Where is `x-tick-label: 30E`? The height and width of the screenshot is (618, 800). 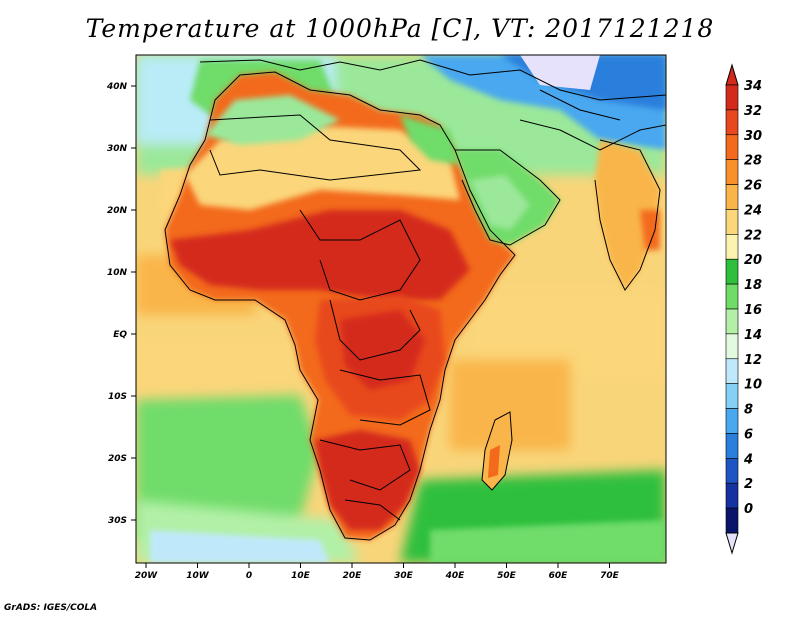 x-tick-label: 30E is located at coordinates (404, 576).